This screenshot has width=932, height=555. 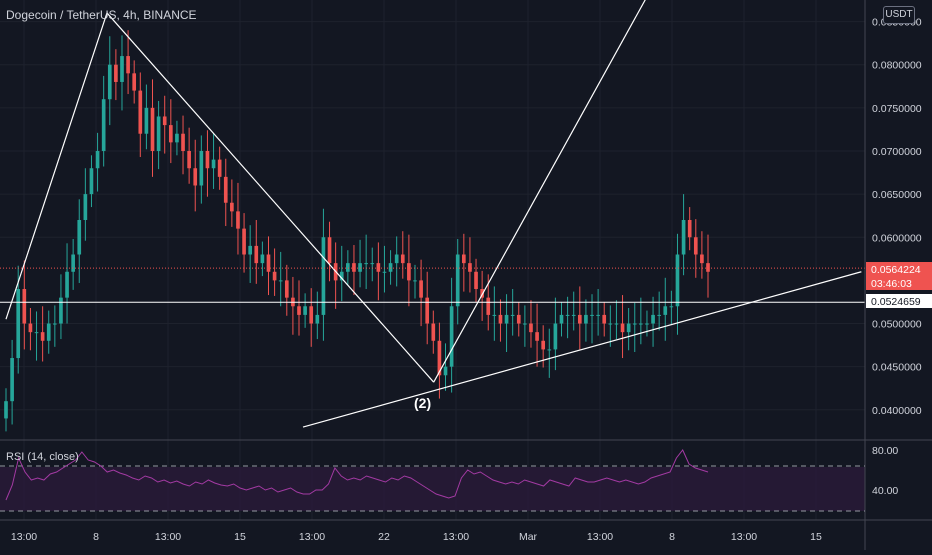 What do you see at coordinates (56, 166) in the screenshot?
I see `trend-line` at bounding box center [56, 166].